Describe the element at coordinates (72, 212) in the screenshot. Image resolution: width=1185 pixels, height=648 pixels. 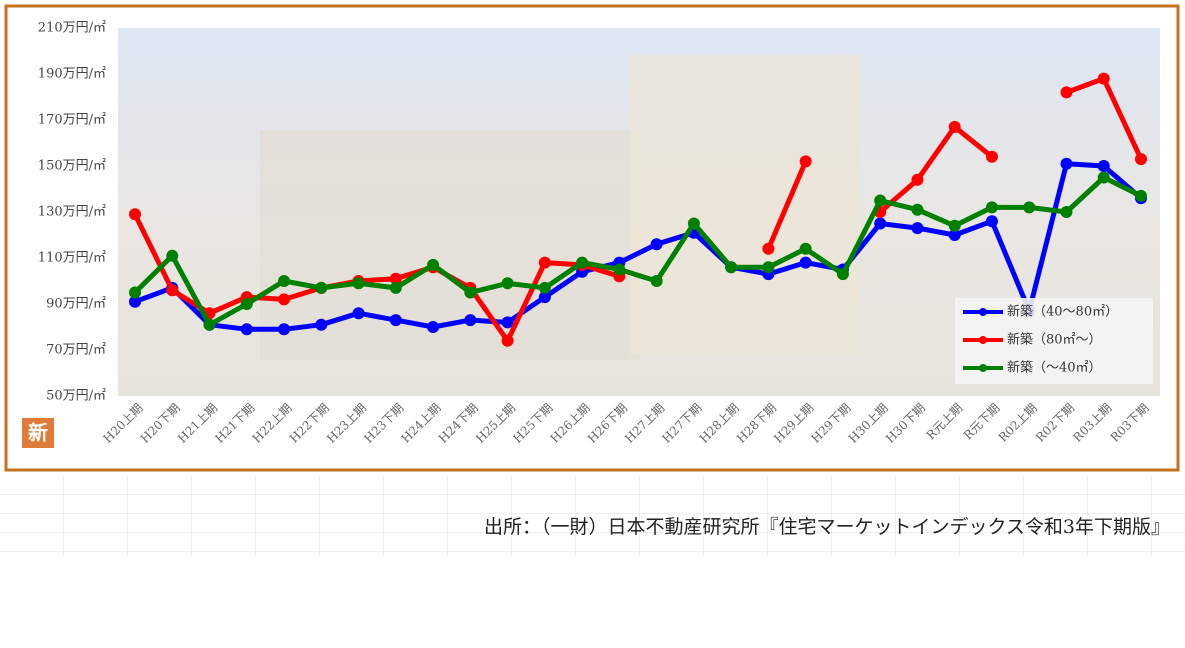
I see `y-tick-label: 130万円/㎡` at that location.